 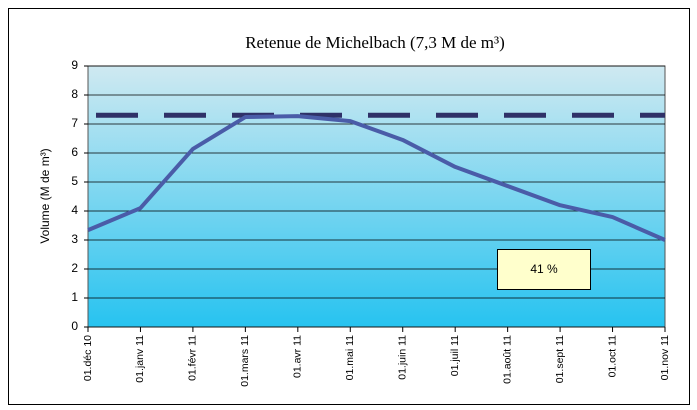 What do you see at coordinates (560, 359) in the screenshot?
I see `x-tick-label: 01.sept 11` at bounding box center [560, 359].